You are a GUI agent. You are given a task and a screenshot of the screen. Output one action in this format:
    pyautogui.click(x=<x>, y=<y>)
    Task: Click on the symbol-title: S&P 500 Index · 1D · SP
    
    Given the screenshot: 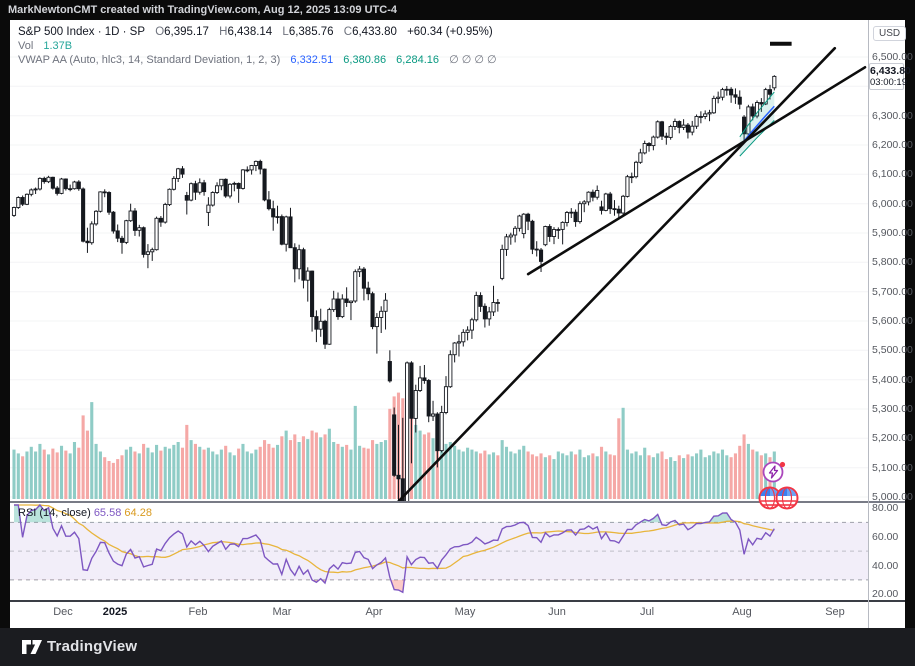 What is the action you would take?
    pyautogui.click(x=81, y=32)
    